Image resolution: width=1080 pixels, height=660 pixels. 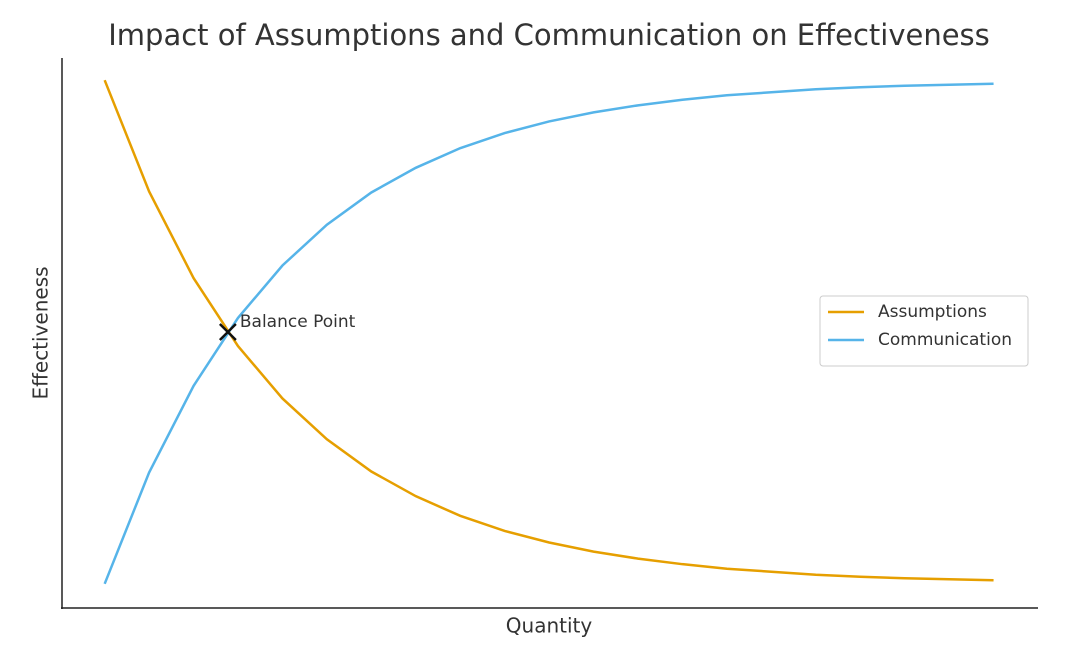 I want to click on annotation-marker, so click(x=227, y=332).